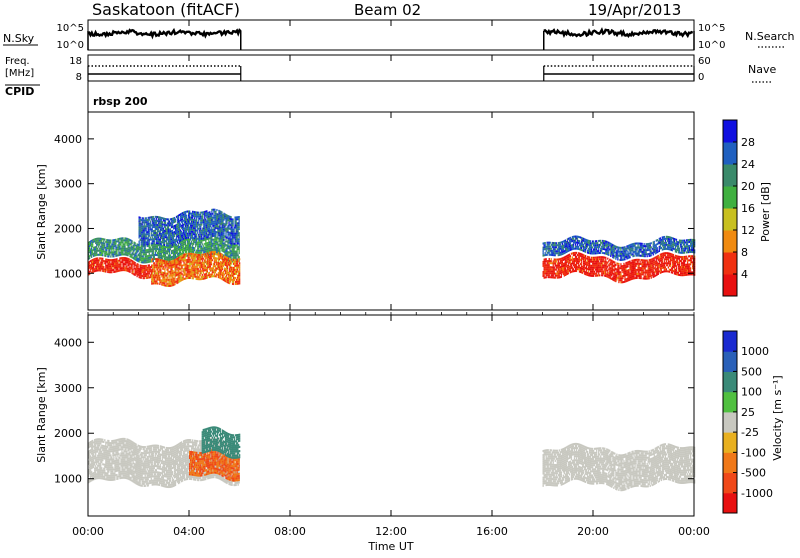  I want to click on noise-panel: N.Sky 10^5 10^0 10^5 10^0 N.Search, so click(399, 35).